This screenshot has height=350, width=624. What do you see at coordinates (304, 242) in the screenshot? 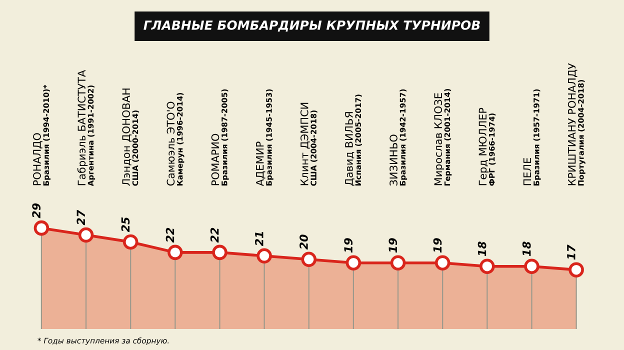
I see `data-label: 20` at bounding box center [304, 242].